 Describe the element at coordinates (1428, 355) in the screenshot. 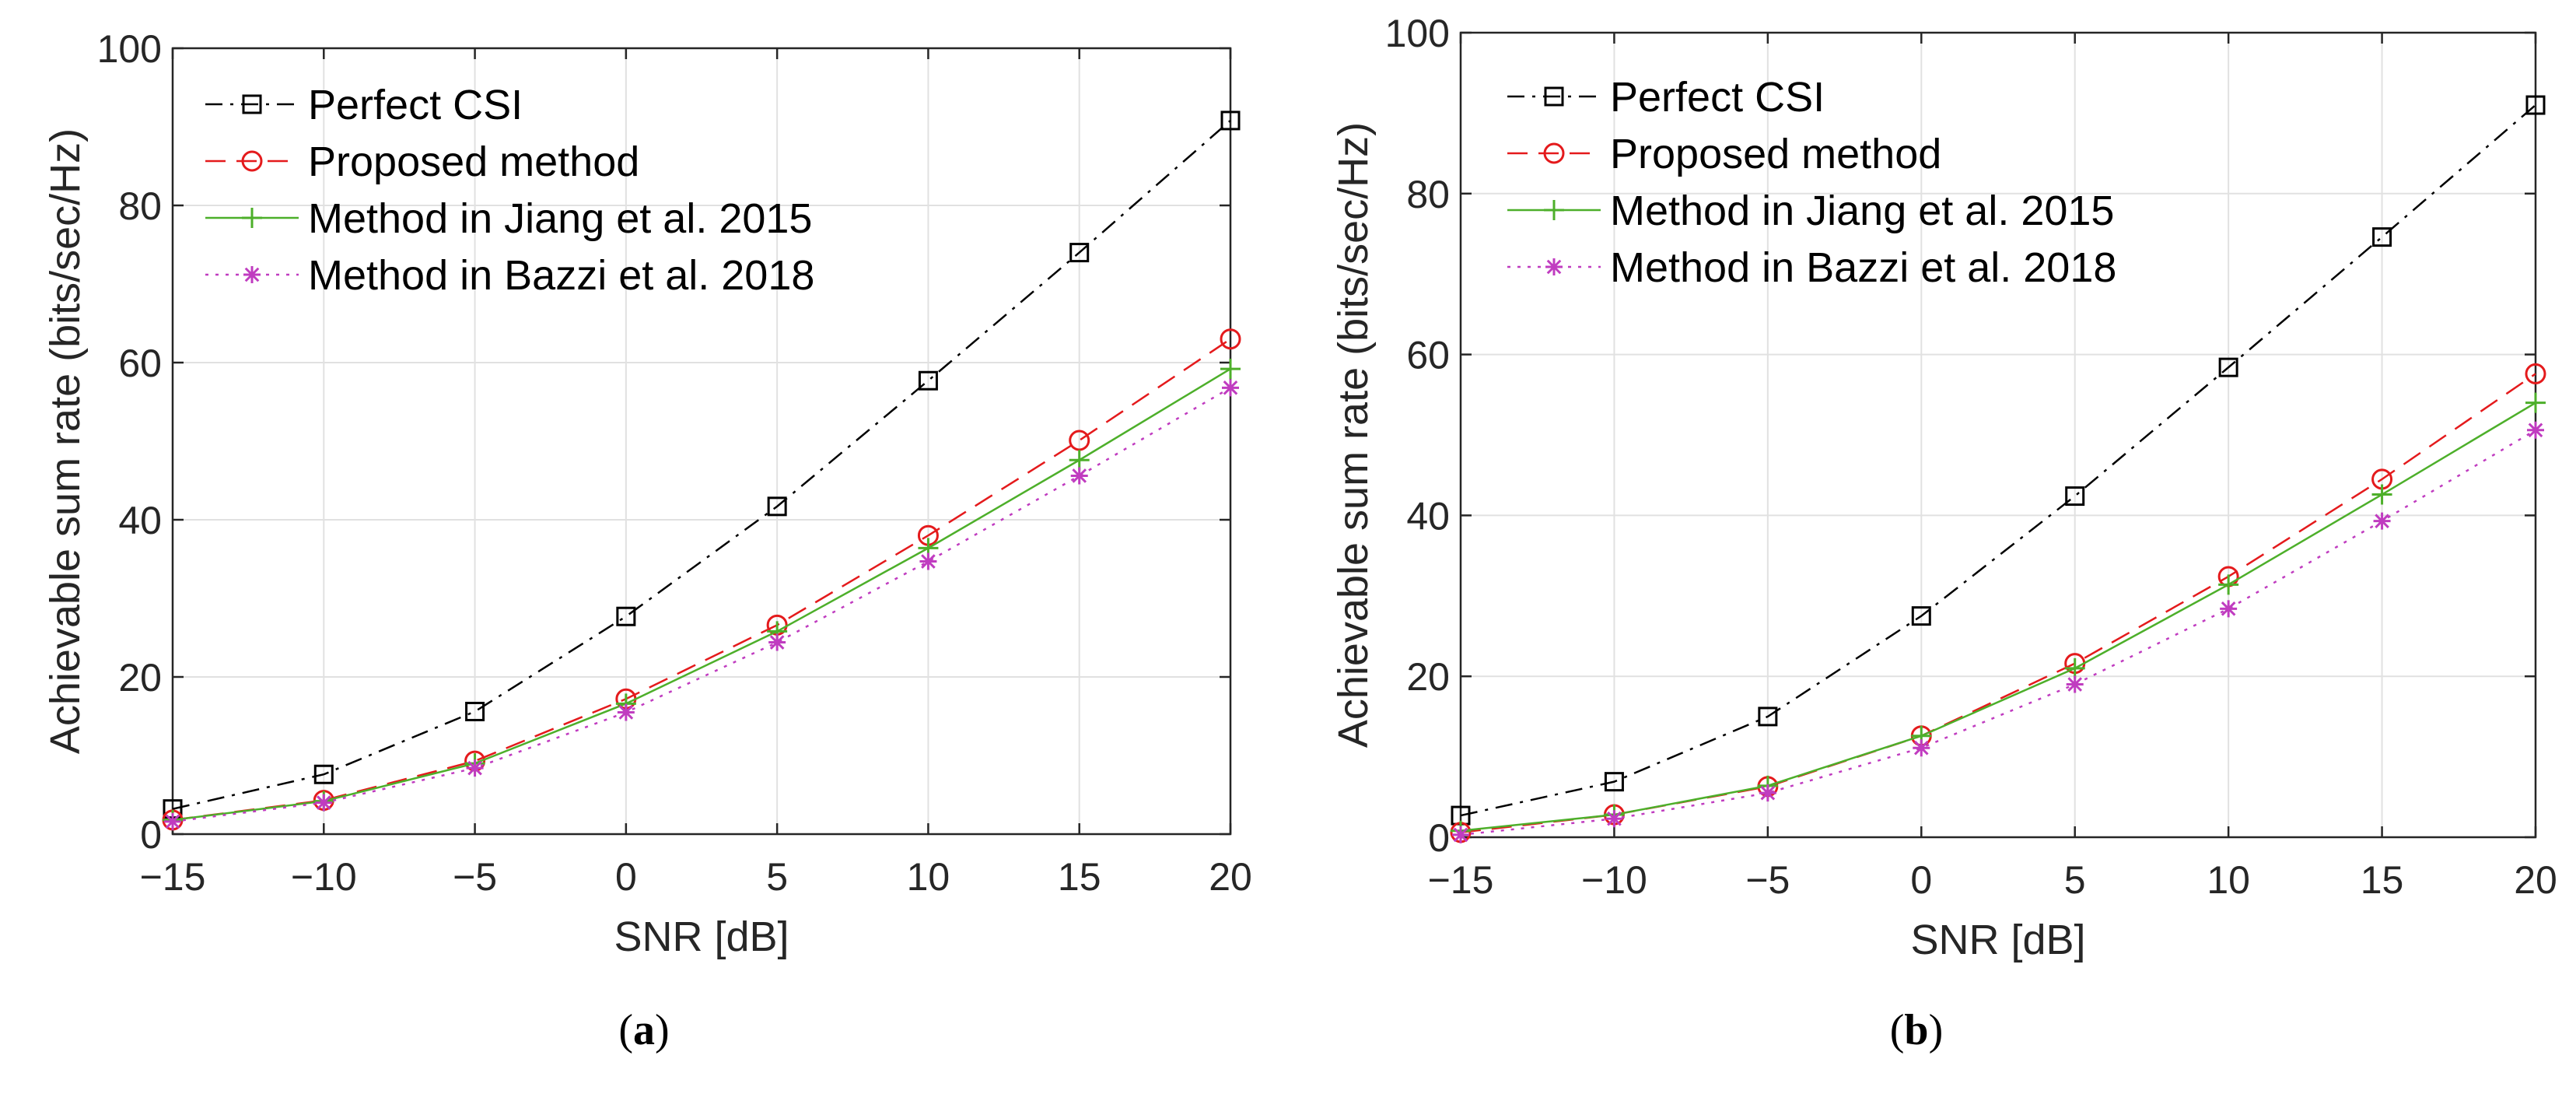

I see `chart-b-ytick-label-3: 60` at that location.